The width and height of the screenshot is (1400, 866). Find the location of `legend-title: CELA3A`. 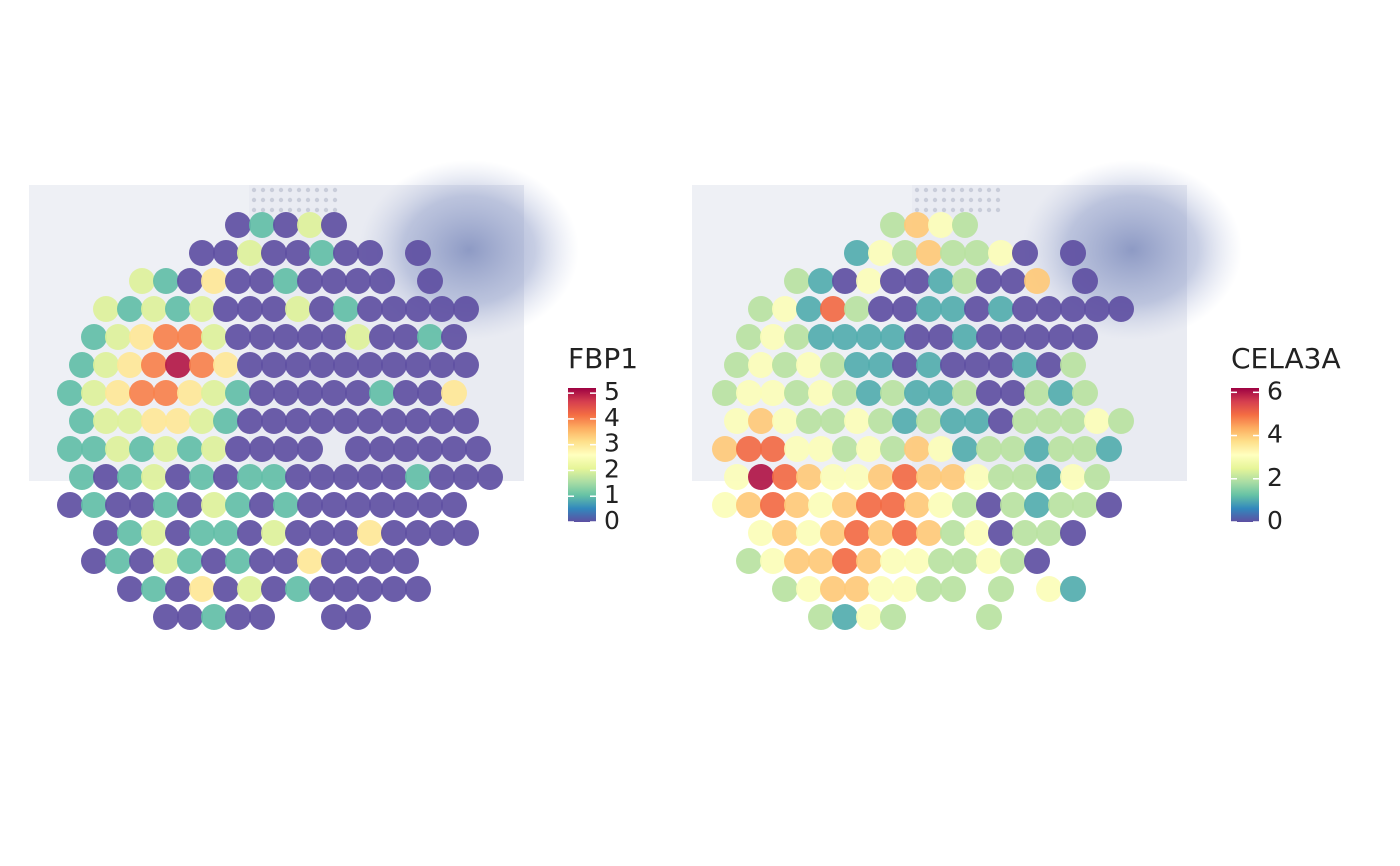

legend-title: CELA3A is located at coordinates (1286, 358).